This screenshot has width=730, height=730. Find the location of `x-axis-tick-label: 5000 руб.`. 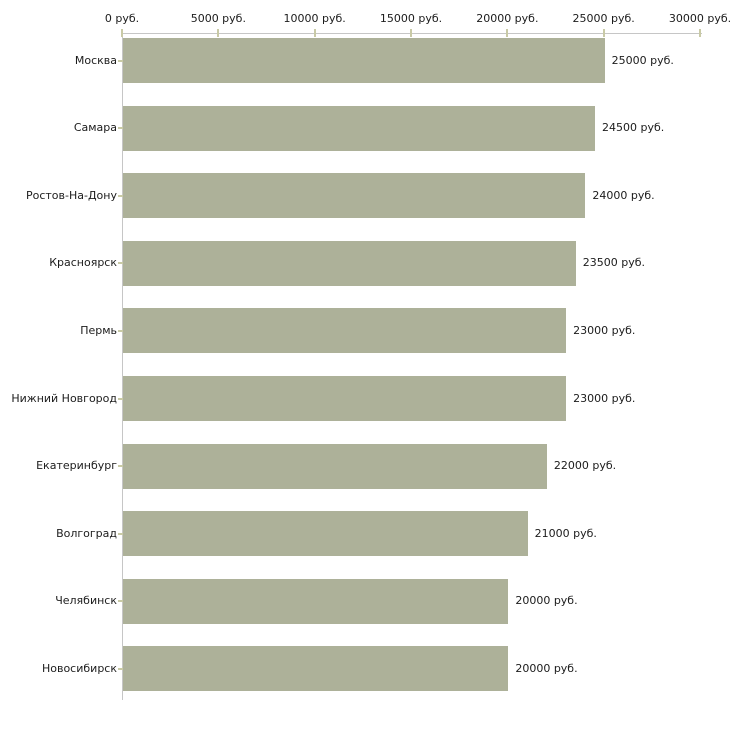

x-axis-tick-label: 5000 руб. is located at coordinates (218, 18).